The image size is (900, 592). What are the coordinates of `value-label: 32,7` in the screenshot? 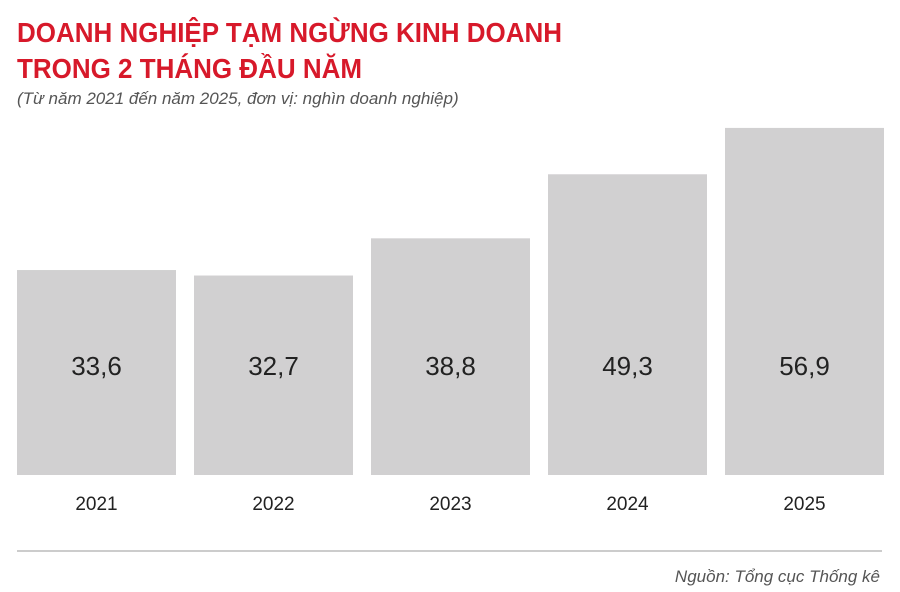 It's located at (273, 366).